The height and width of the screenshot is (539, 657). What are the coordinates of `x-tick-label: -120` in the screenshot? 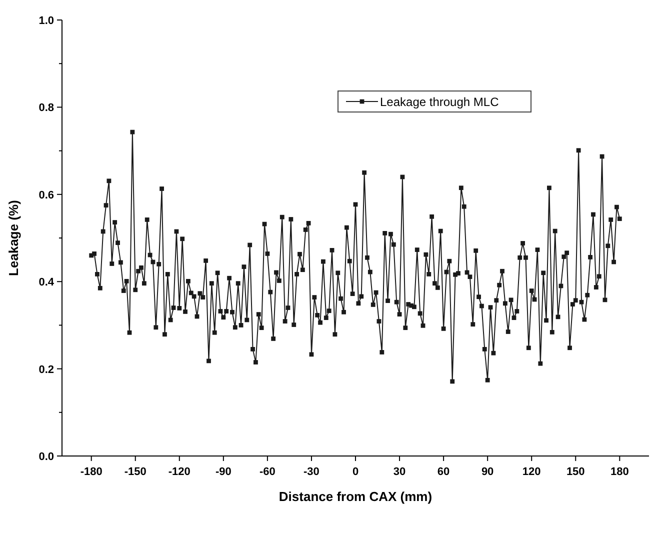 It's located at (179, 472).